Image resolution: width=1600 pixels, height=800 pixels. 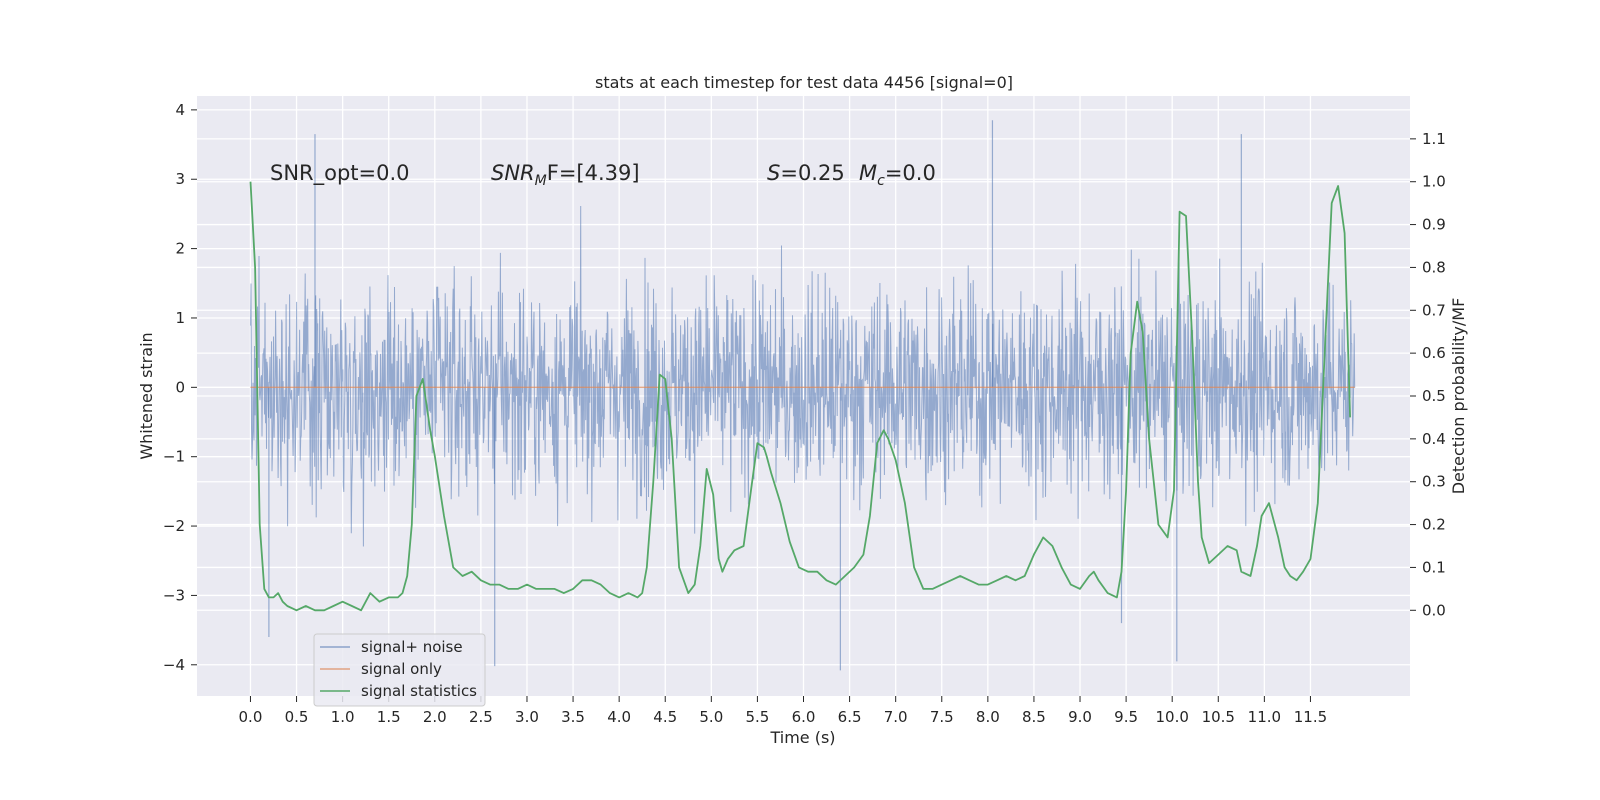 What do you see at coordinates (1434, 182) in the screenshot?
I see `y2-tick-label: 1.0` at bounding box center [1434, 182].